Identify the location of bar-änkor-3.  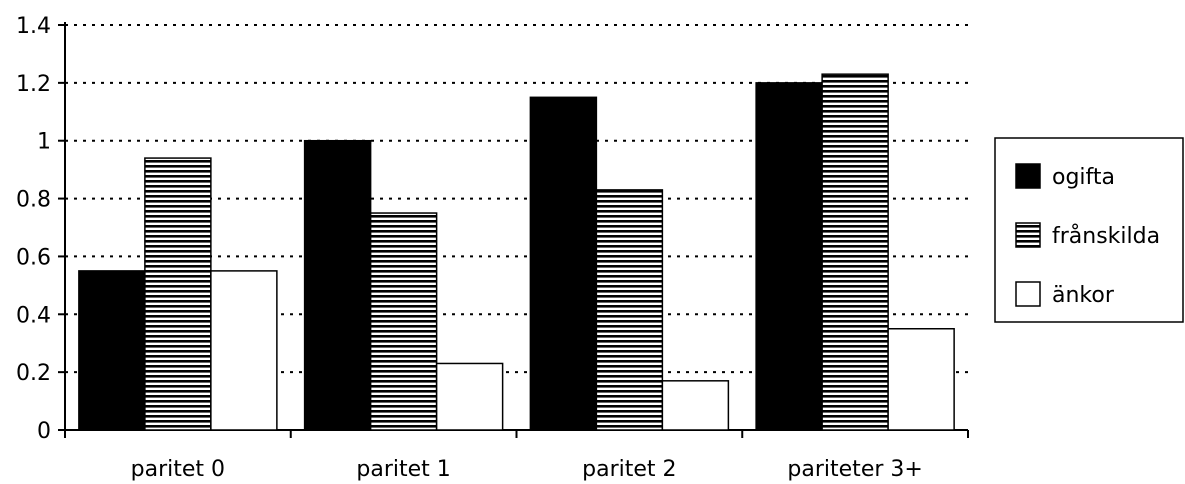
(921, 379).